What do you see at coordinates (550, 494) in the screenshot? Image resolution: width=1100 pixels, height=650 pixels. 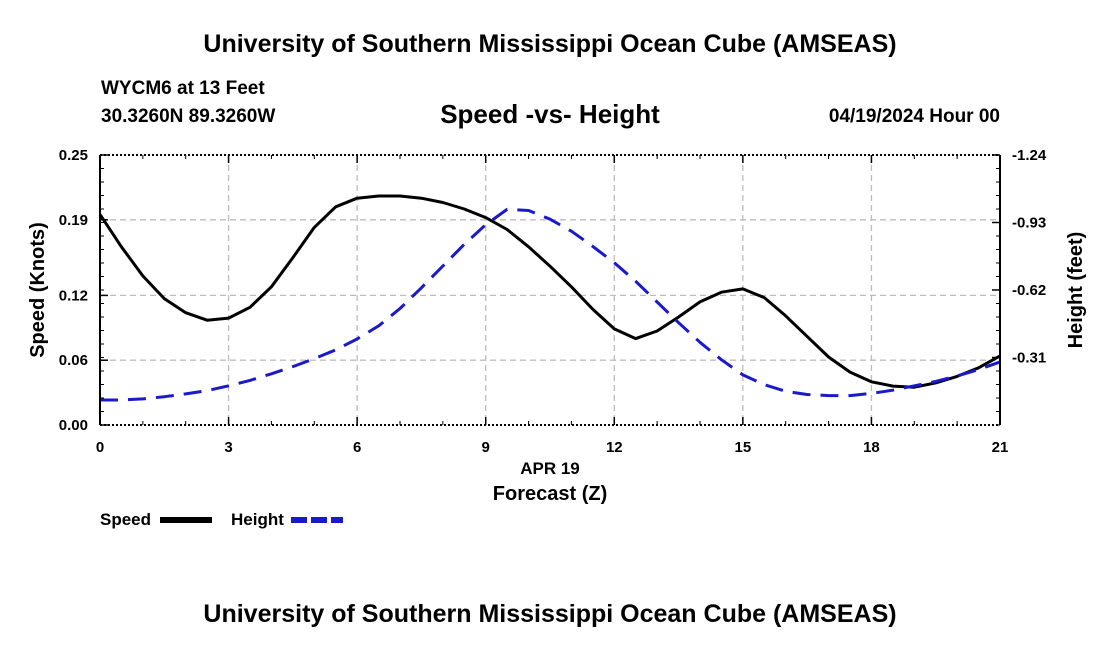 I see `x-axis-title: Forecast (Z)` at bounding box center [550, 494].